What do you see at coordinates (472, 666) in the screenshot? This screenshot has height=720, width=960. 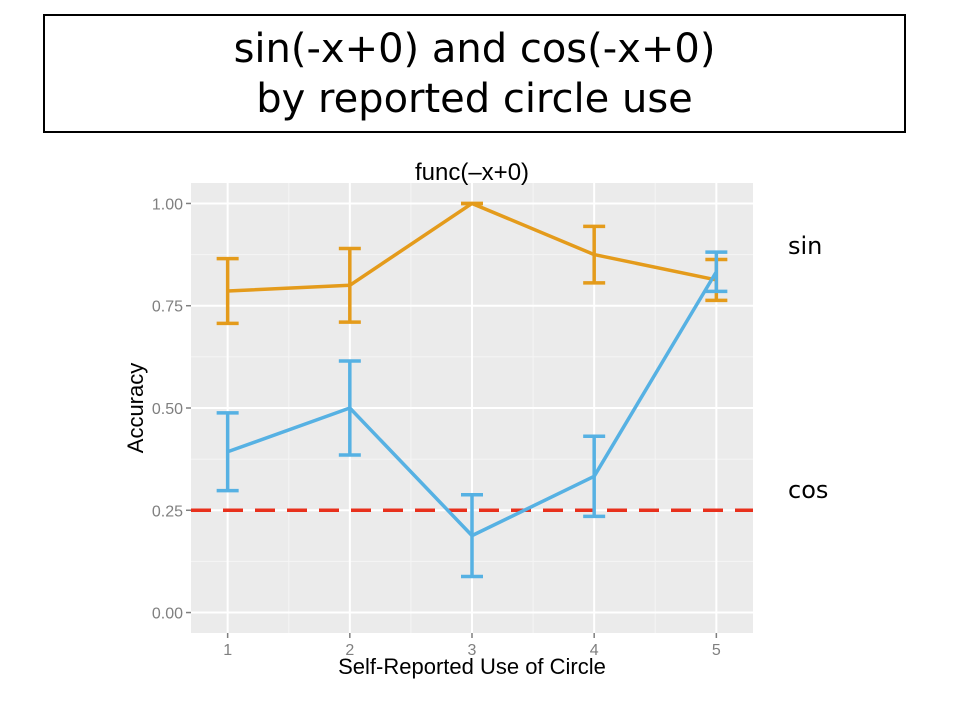 I see `x-axis-label: Self-Reported Use of Circle` at bounding box center [472, 666].